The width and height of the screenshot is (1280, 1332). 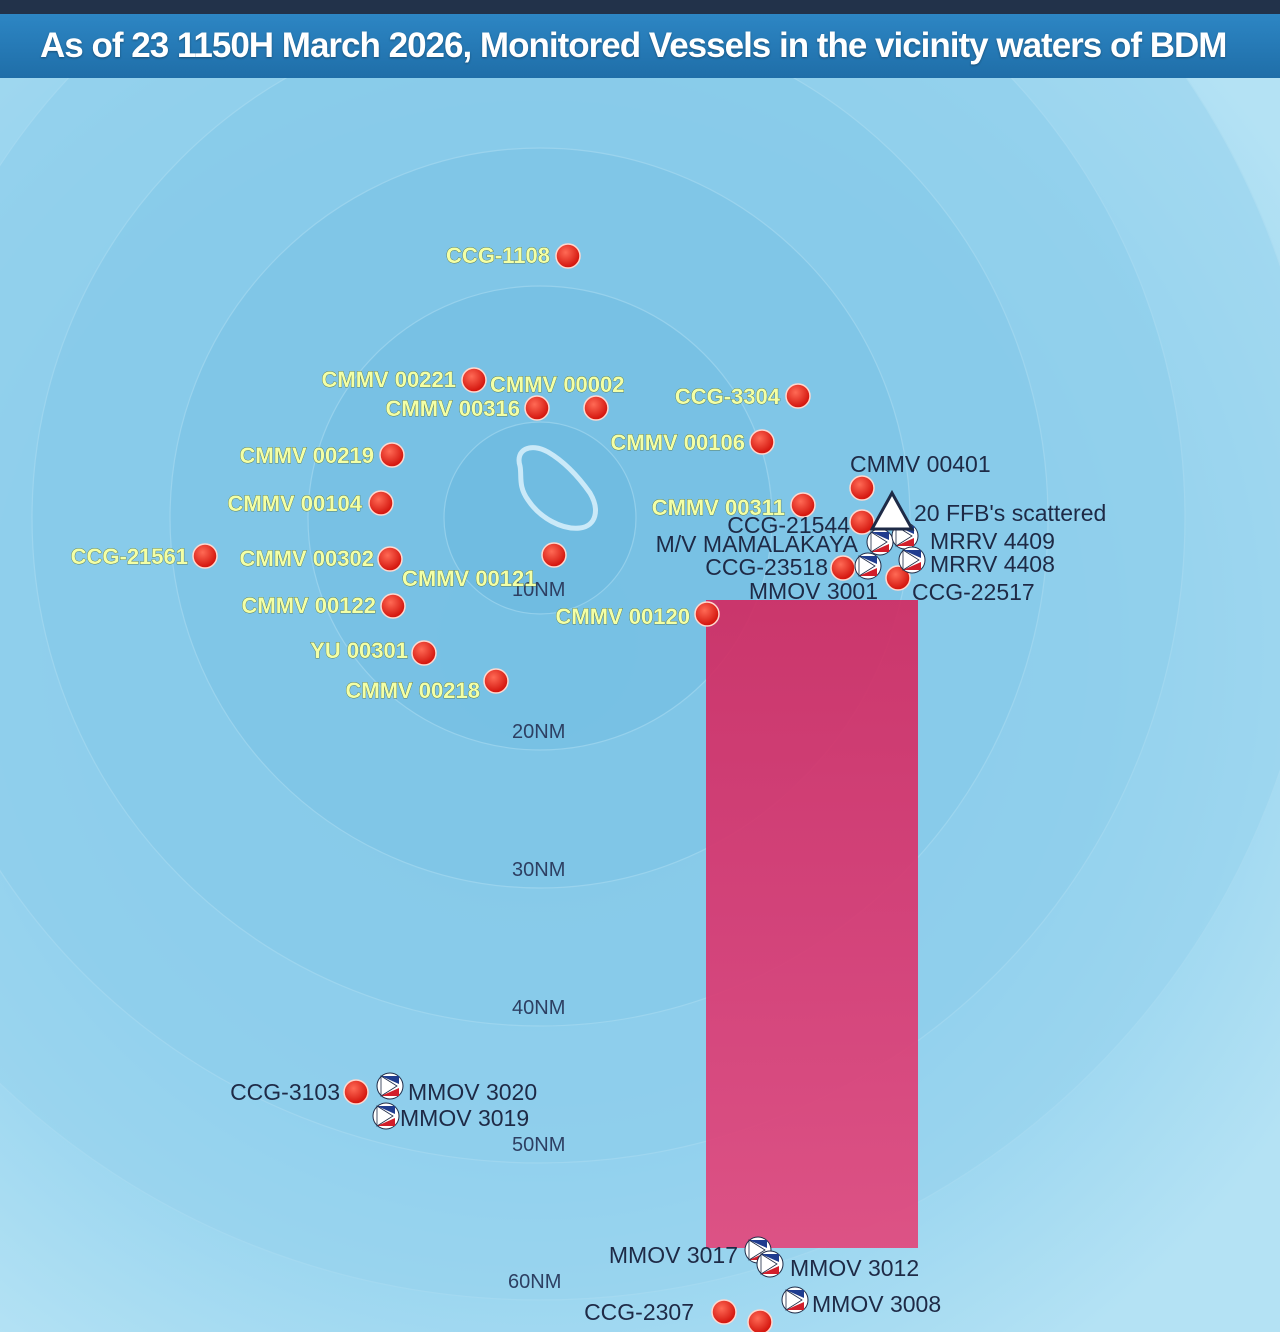 I want to click on vessel-label: MRRV 4408, so click(x=992, y=564).